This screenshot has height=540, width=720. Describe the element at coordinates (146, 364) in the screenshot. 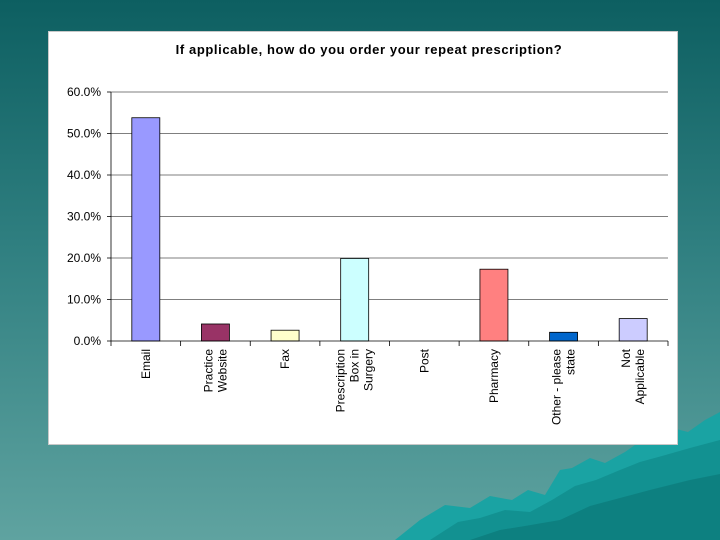

I see `category-label: Email` at that location.